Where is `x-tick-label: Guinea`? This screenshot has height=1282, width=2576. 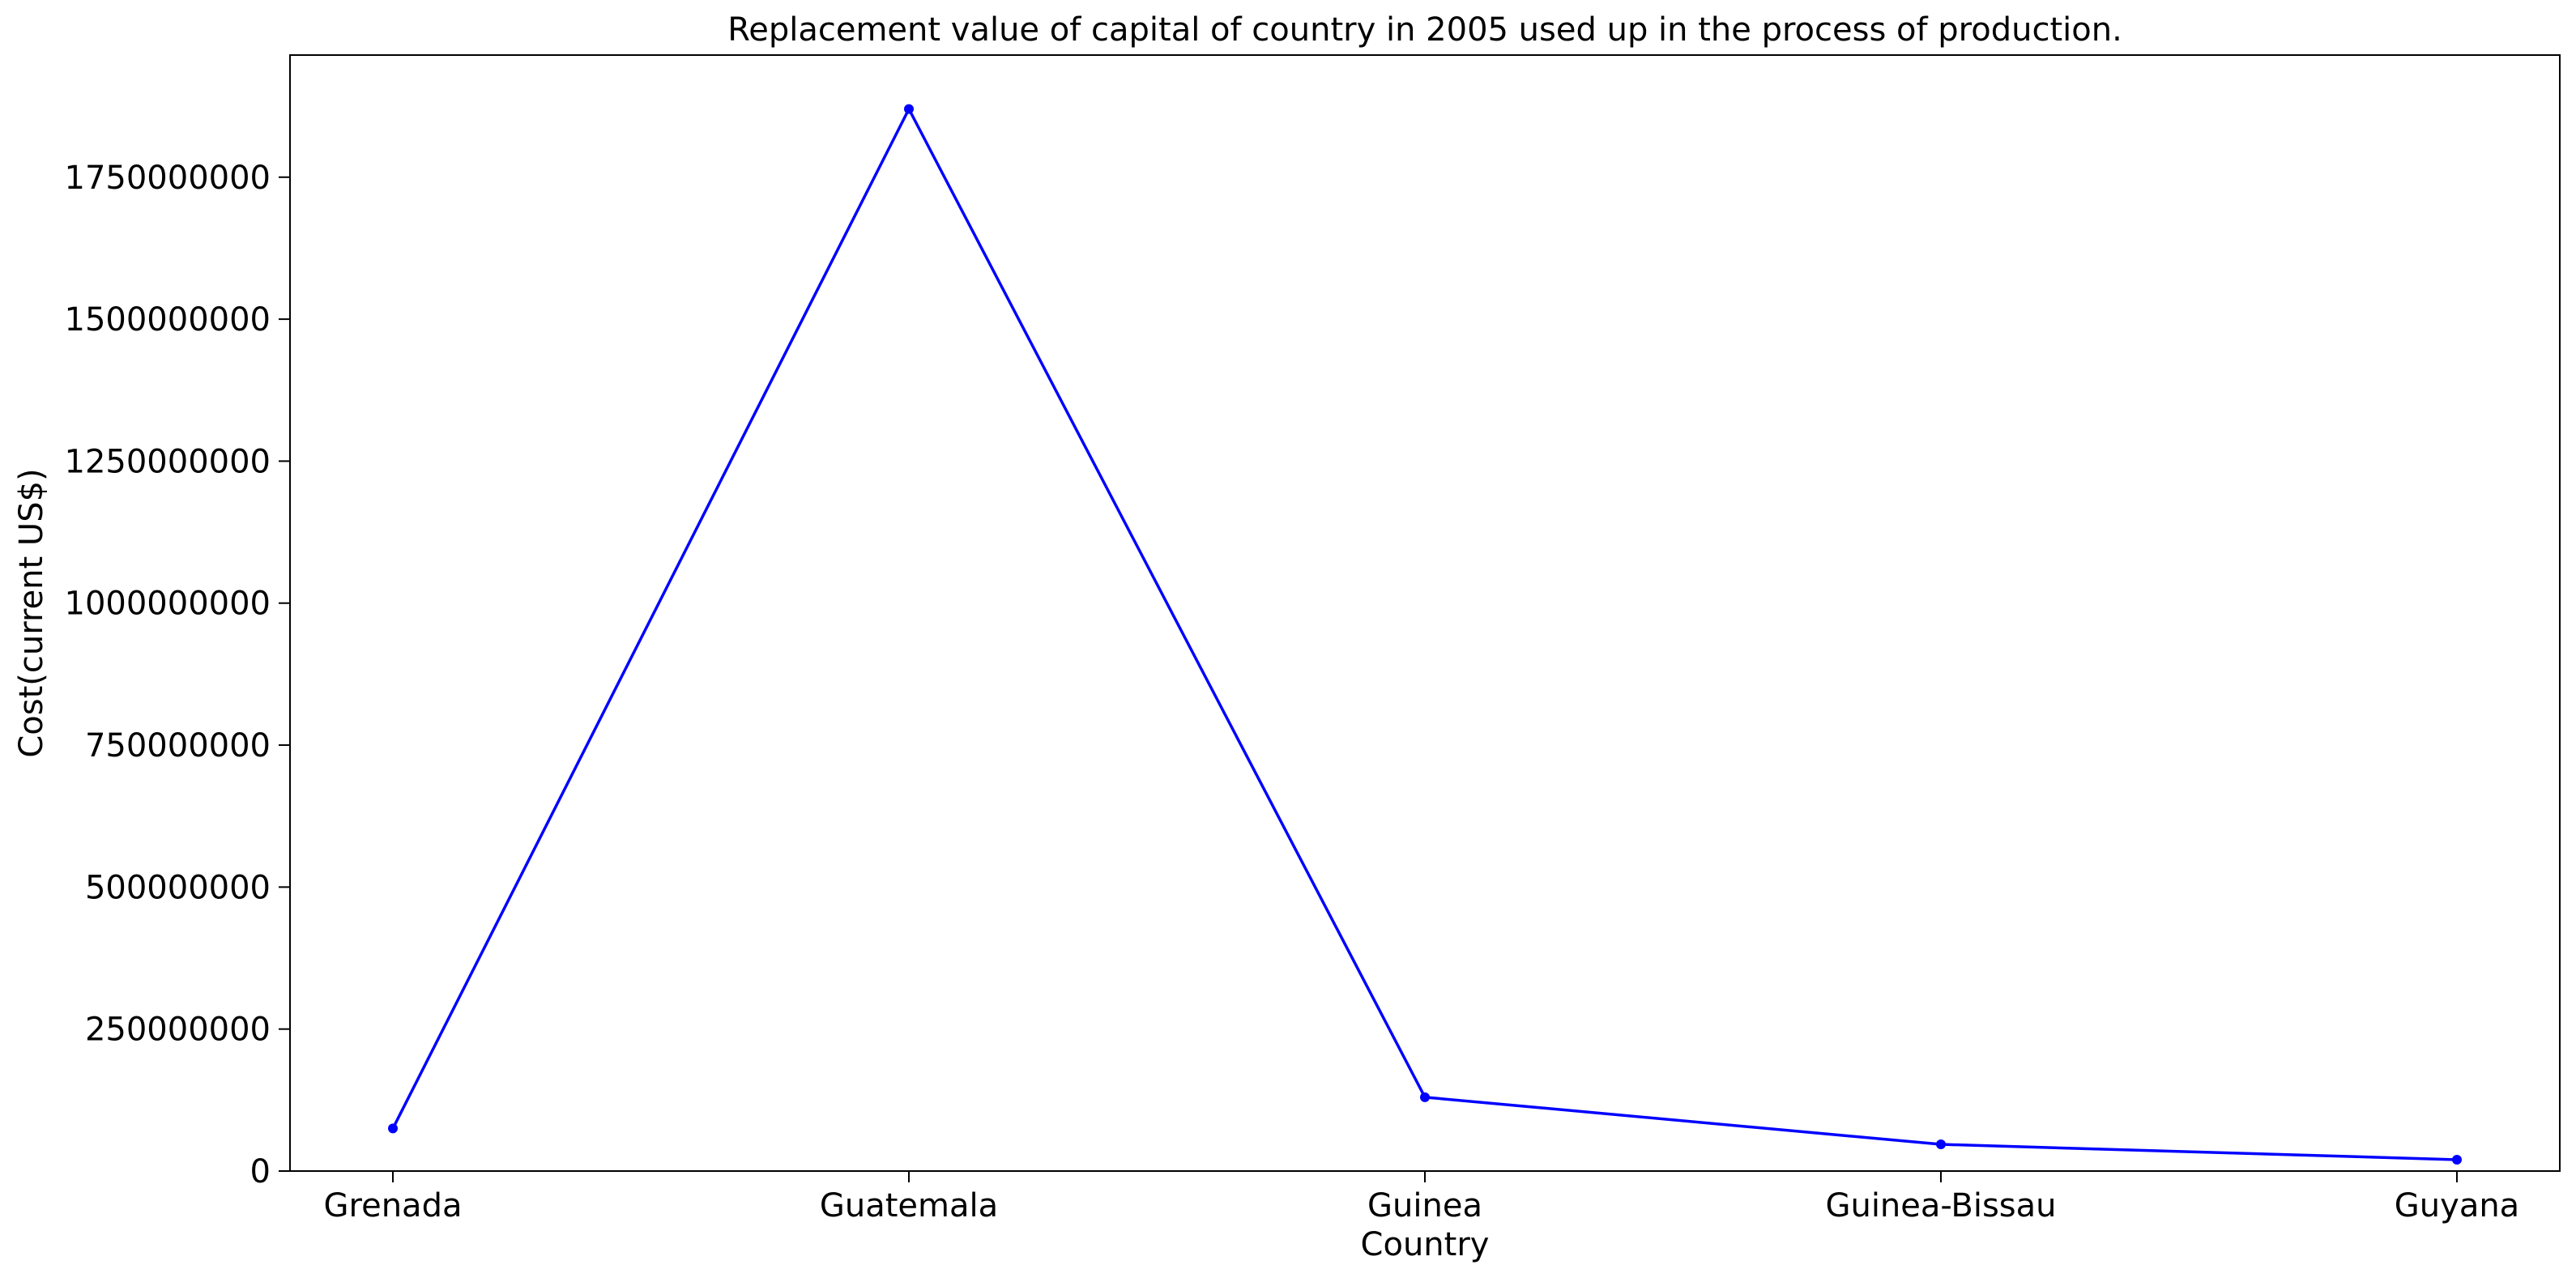
x-tick-label: Guinea is located at coordinates (1425, 1206).